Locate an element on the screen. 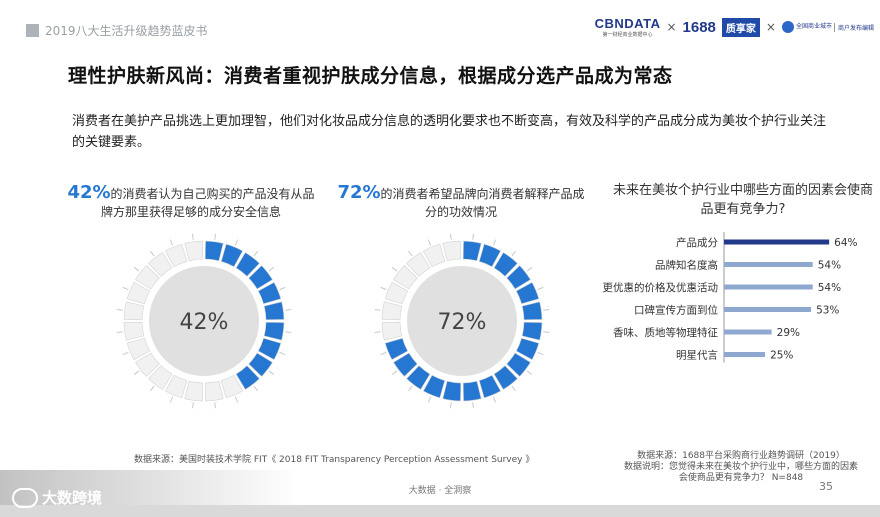  bar-value-label: 64% is located at coordinates (845, 243).